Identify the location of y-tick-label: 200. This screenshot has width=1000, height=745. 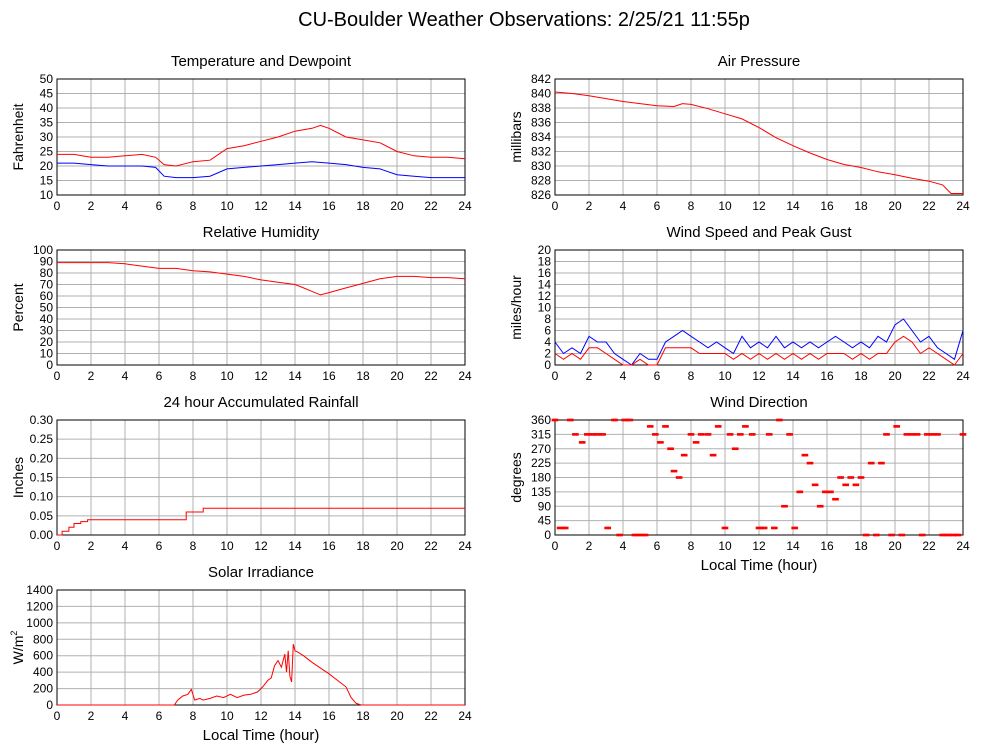
(43, 689).